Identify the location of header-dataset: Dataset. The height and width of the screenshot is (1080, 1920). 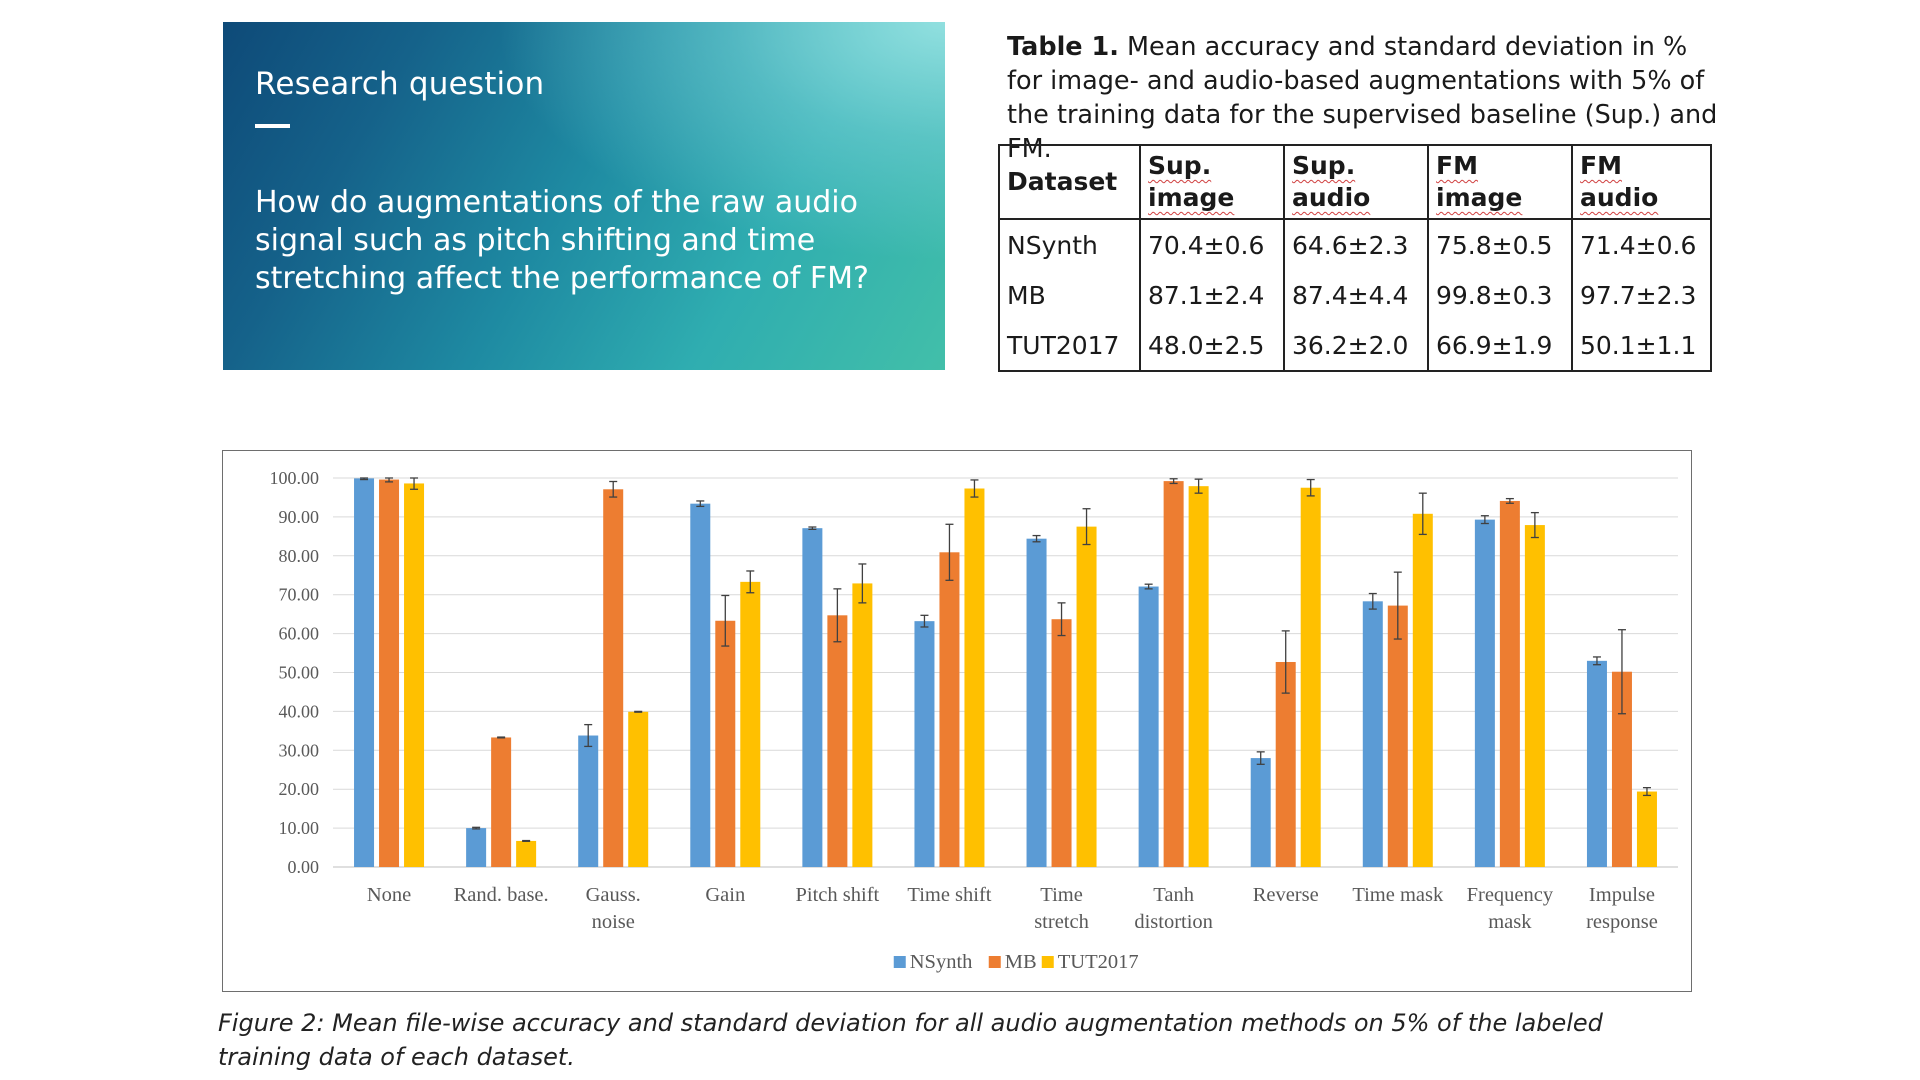
(1069, 182).